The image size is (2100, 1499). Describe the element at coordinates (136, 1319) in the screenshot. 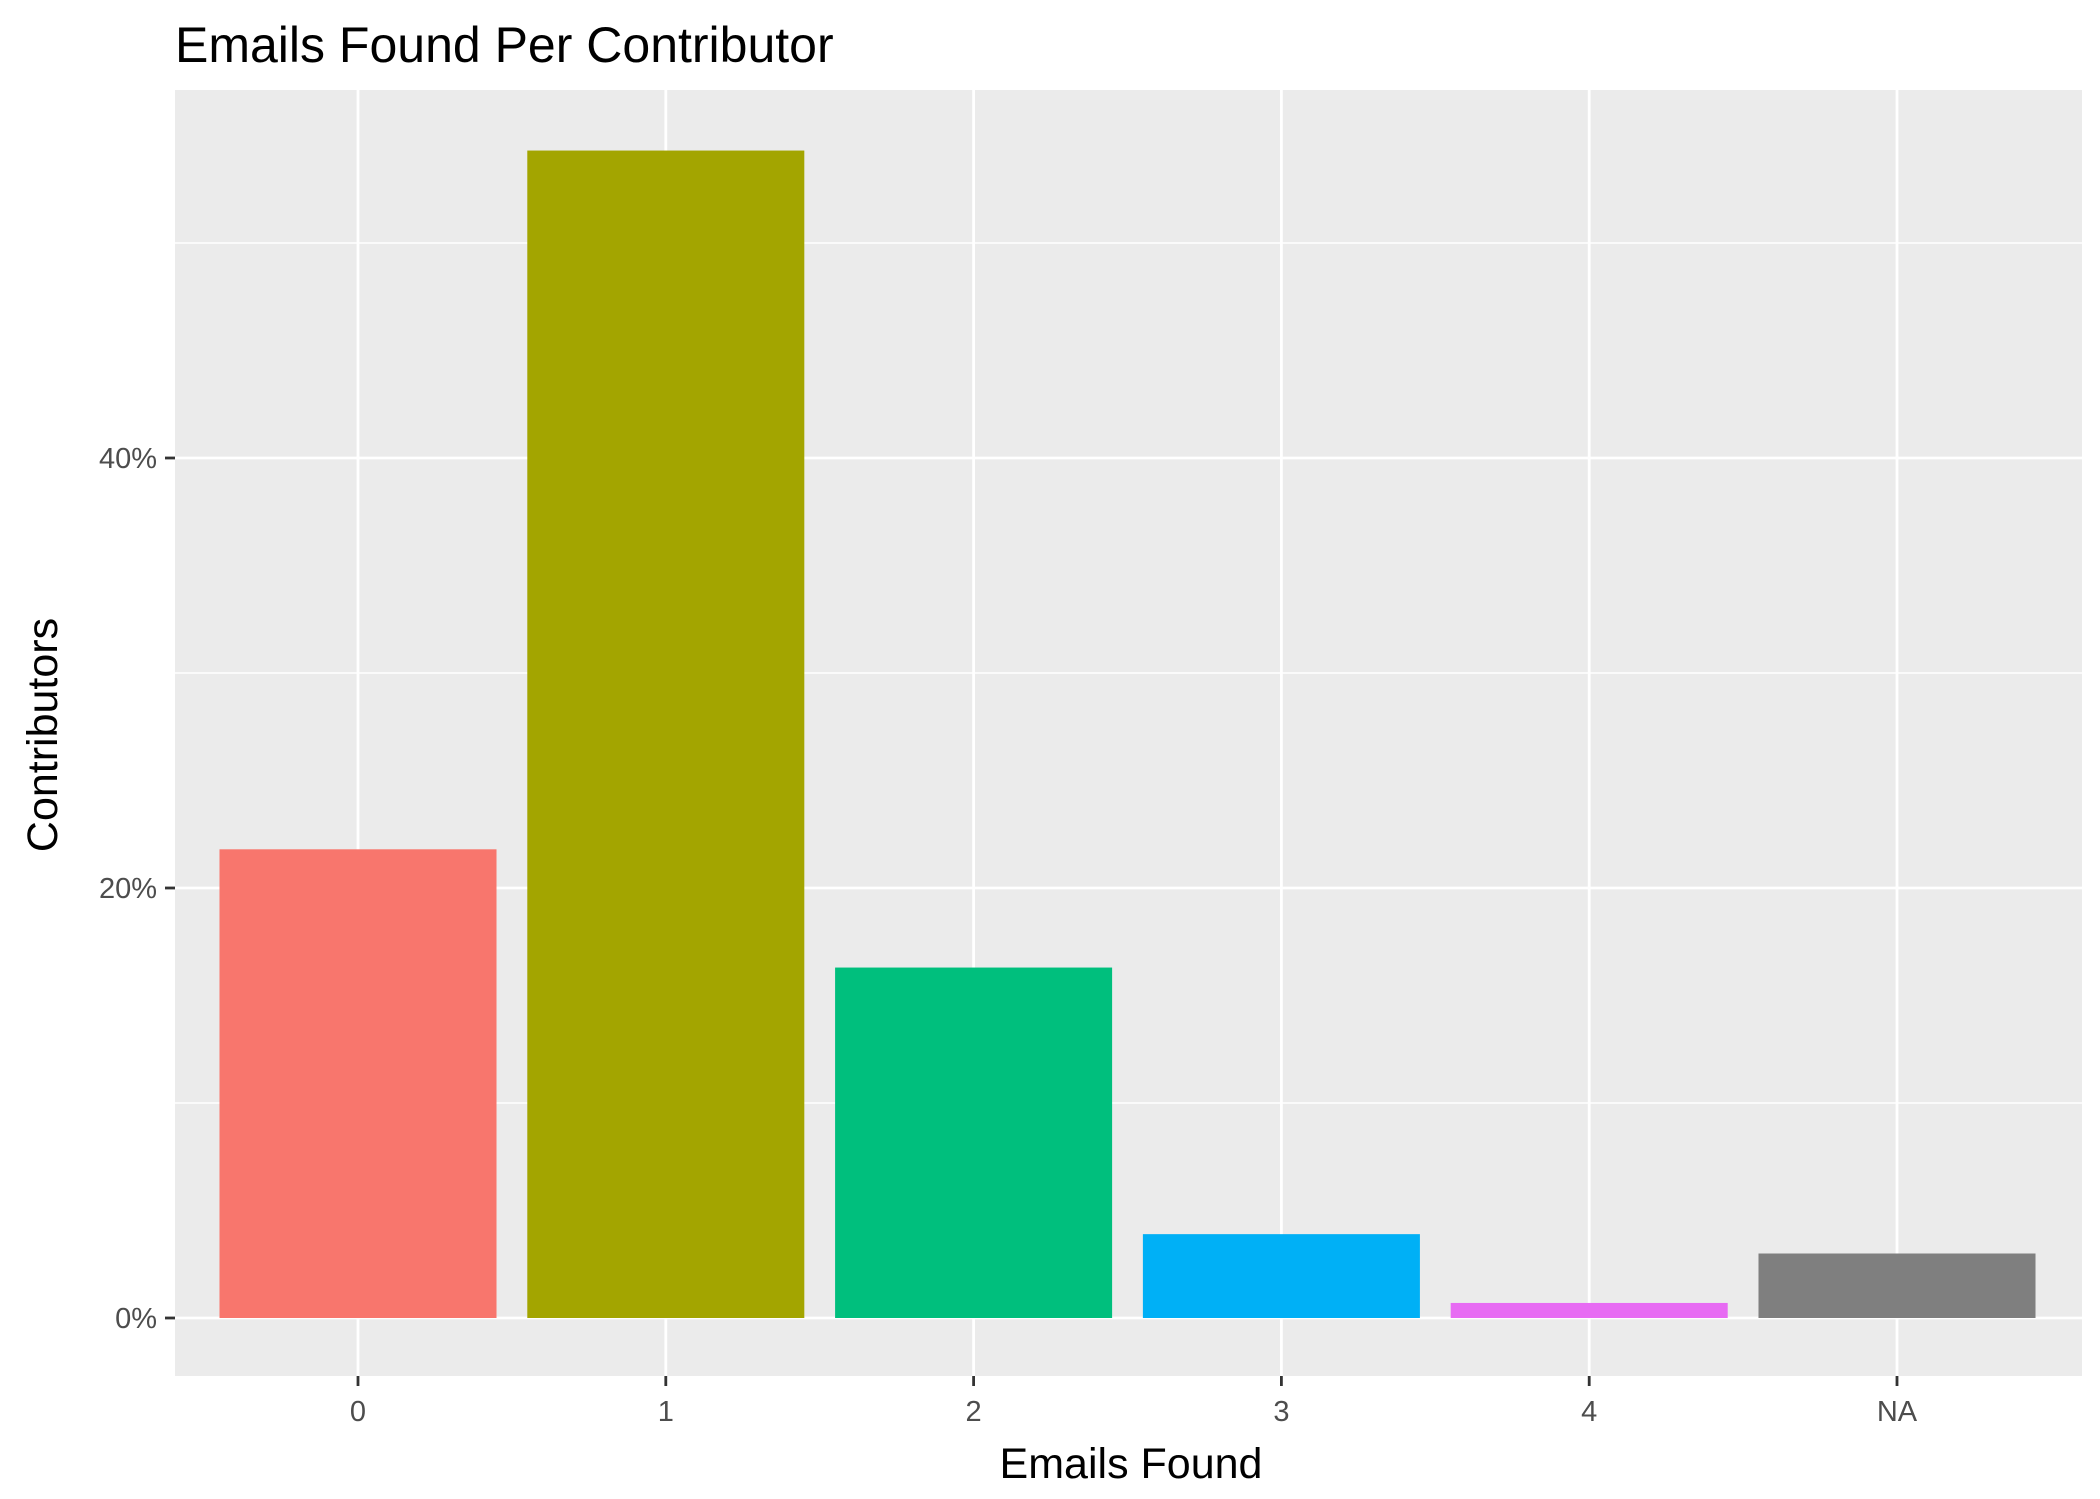

I see `y-tick-label: 0%` at that location.